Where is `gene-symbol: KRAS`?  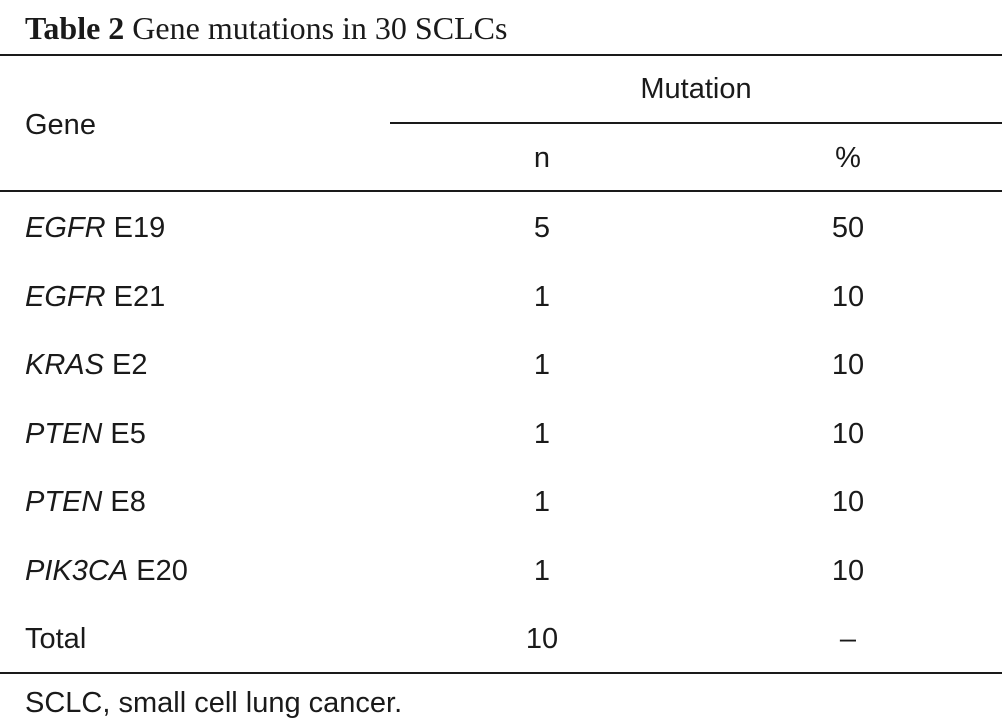
gene-symbol: KRAS is located at coordinates (64, 365).